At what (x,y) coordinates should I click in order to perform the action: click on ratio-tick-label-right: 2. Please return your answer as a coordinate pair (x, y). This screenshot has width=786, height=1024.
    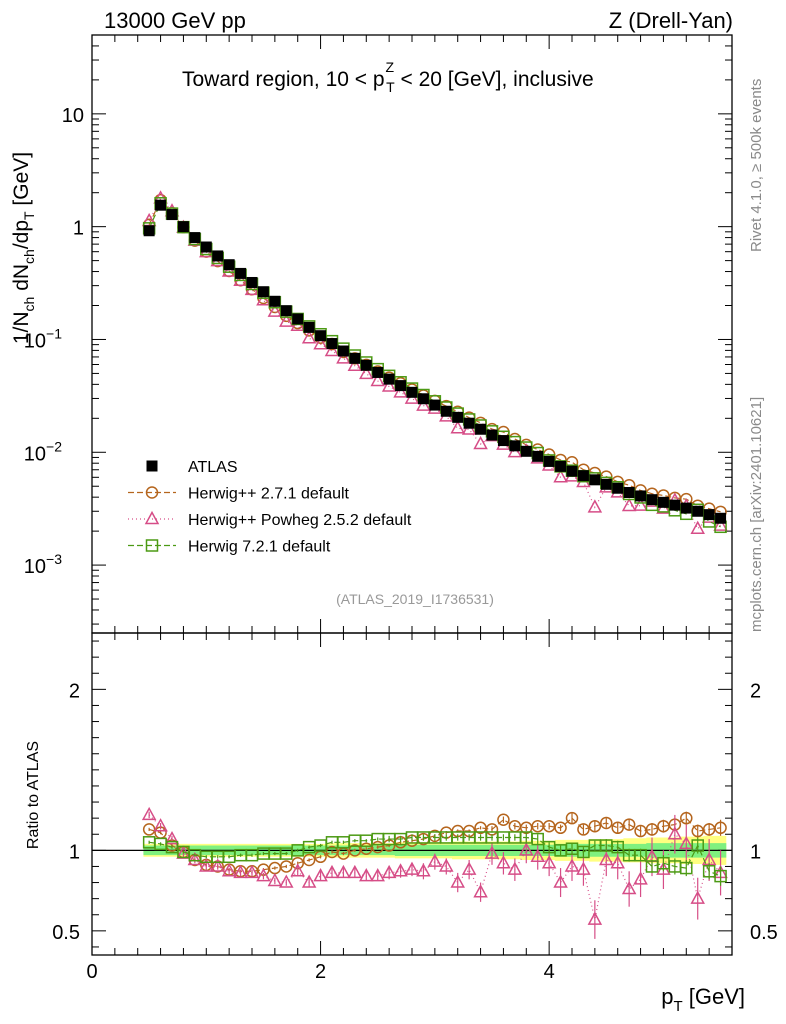
    Looking at the image, I should click on (755, 691).